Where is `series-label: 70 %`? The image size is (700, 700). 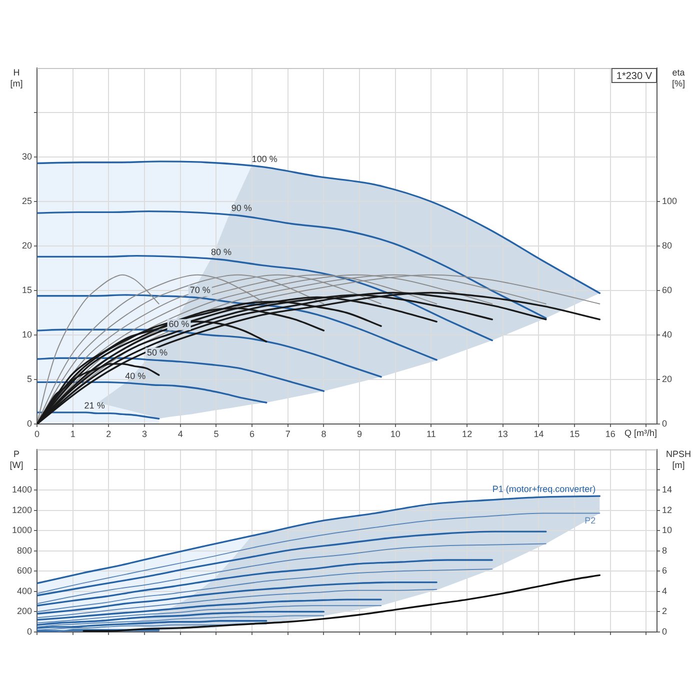
series-label: 70 % is located at coordinates (200, 290).